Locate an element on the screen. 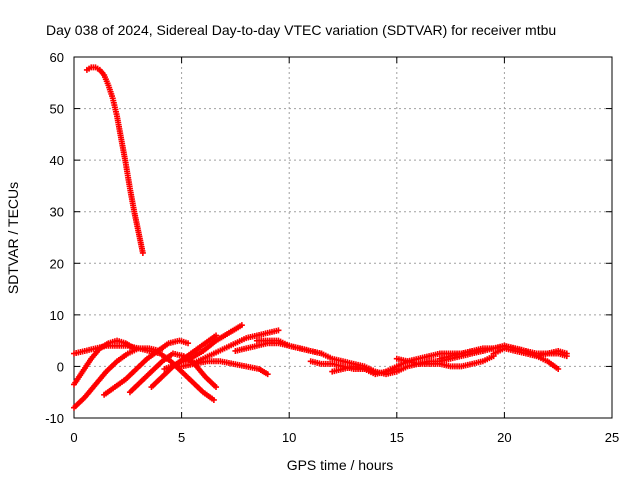 The height and width of the screenshot is (480, 640). x-tick-label: 5 is located at coordinates (181, 437).